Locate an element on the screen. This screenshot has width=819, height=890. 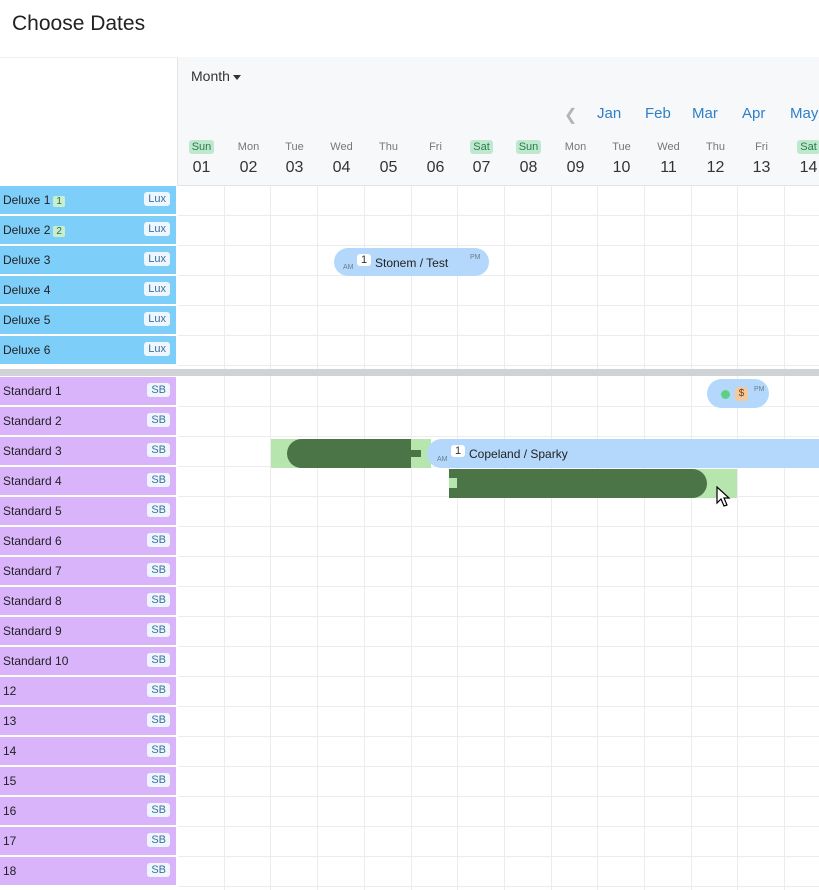
room-name: 17 is located at coordinates (10, 841).